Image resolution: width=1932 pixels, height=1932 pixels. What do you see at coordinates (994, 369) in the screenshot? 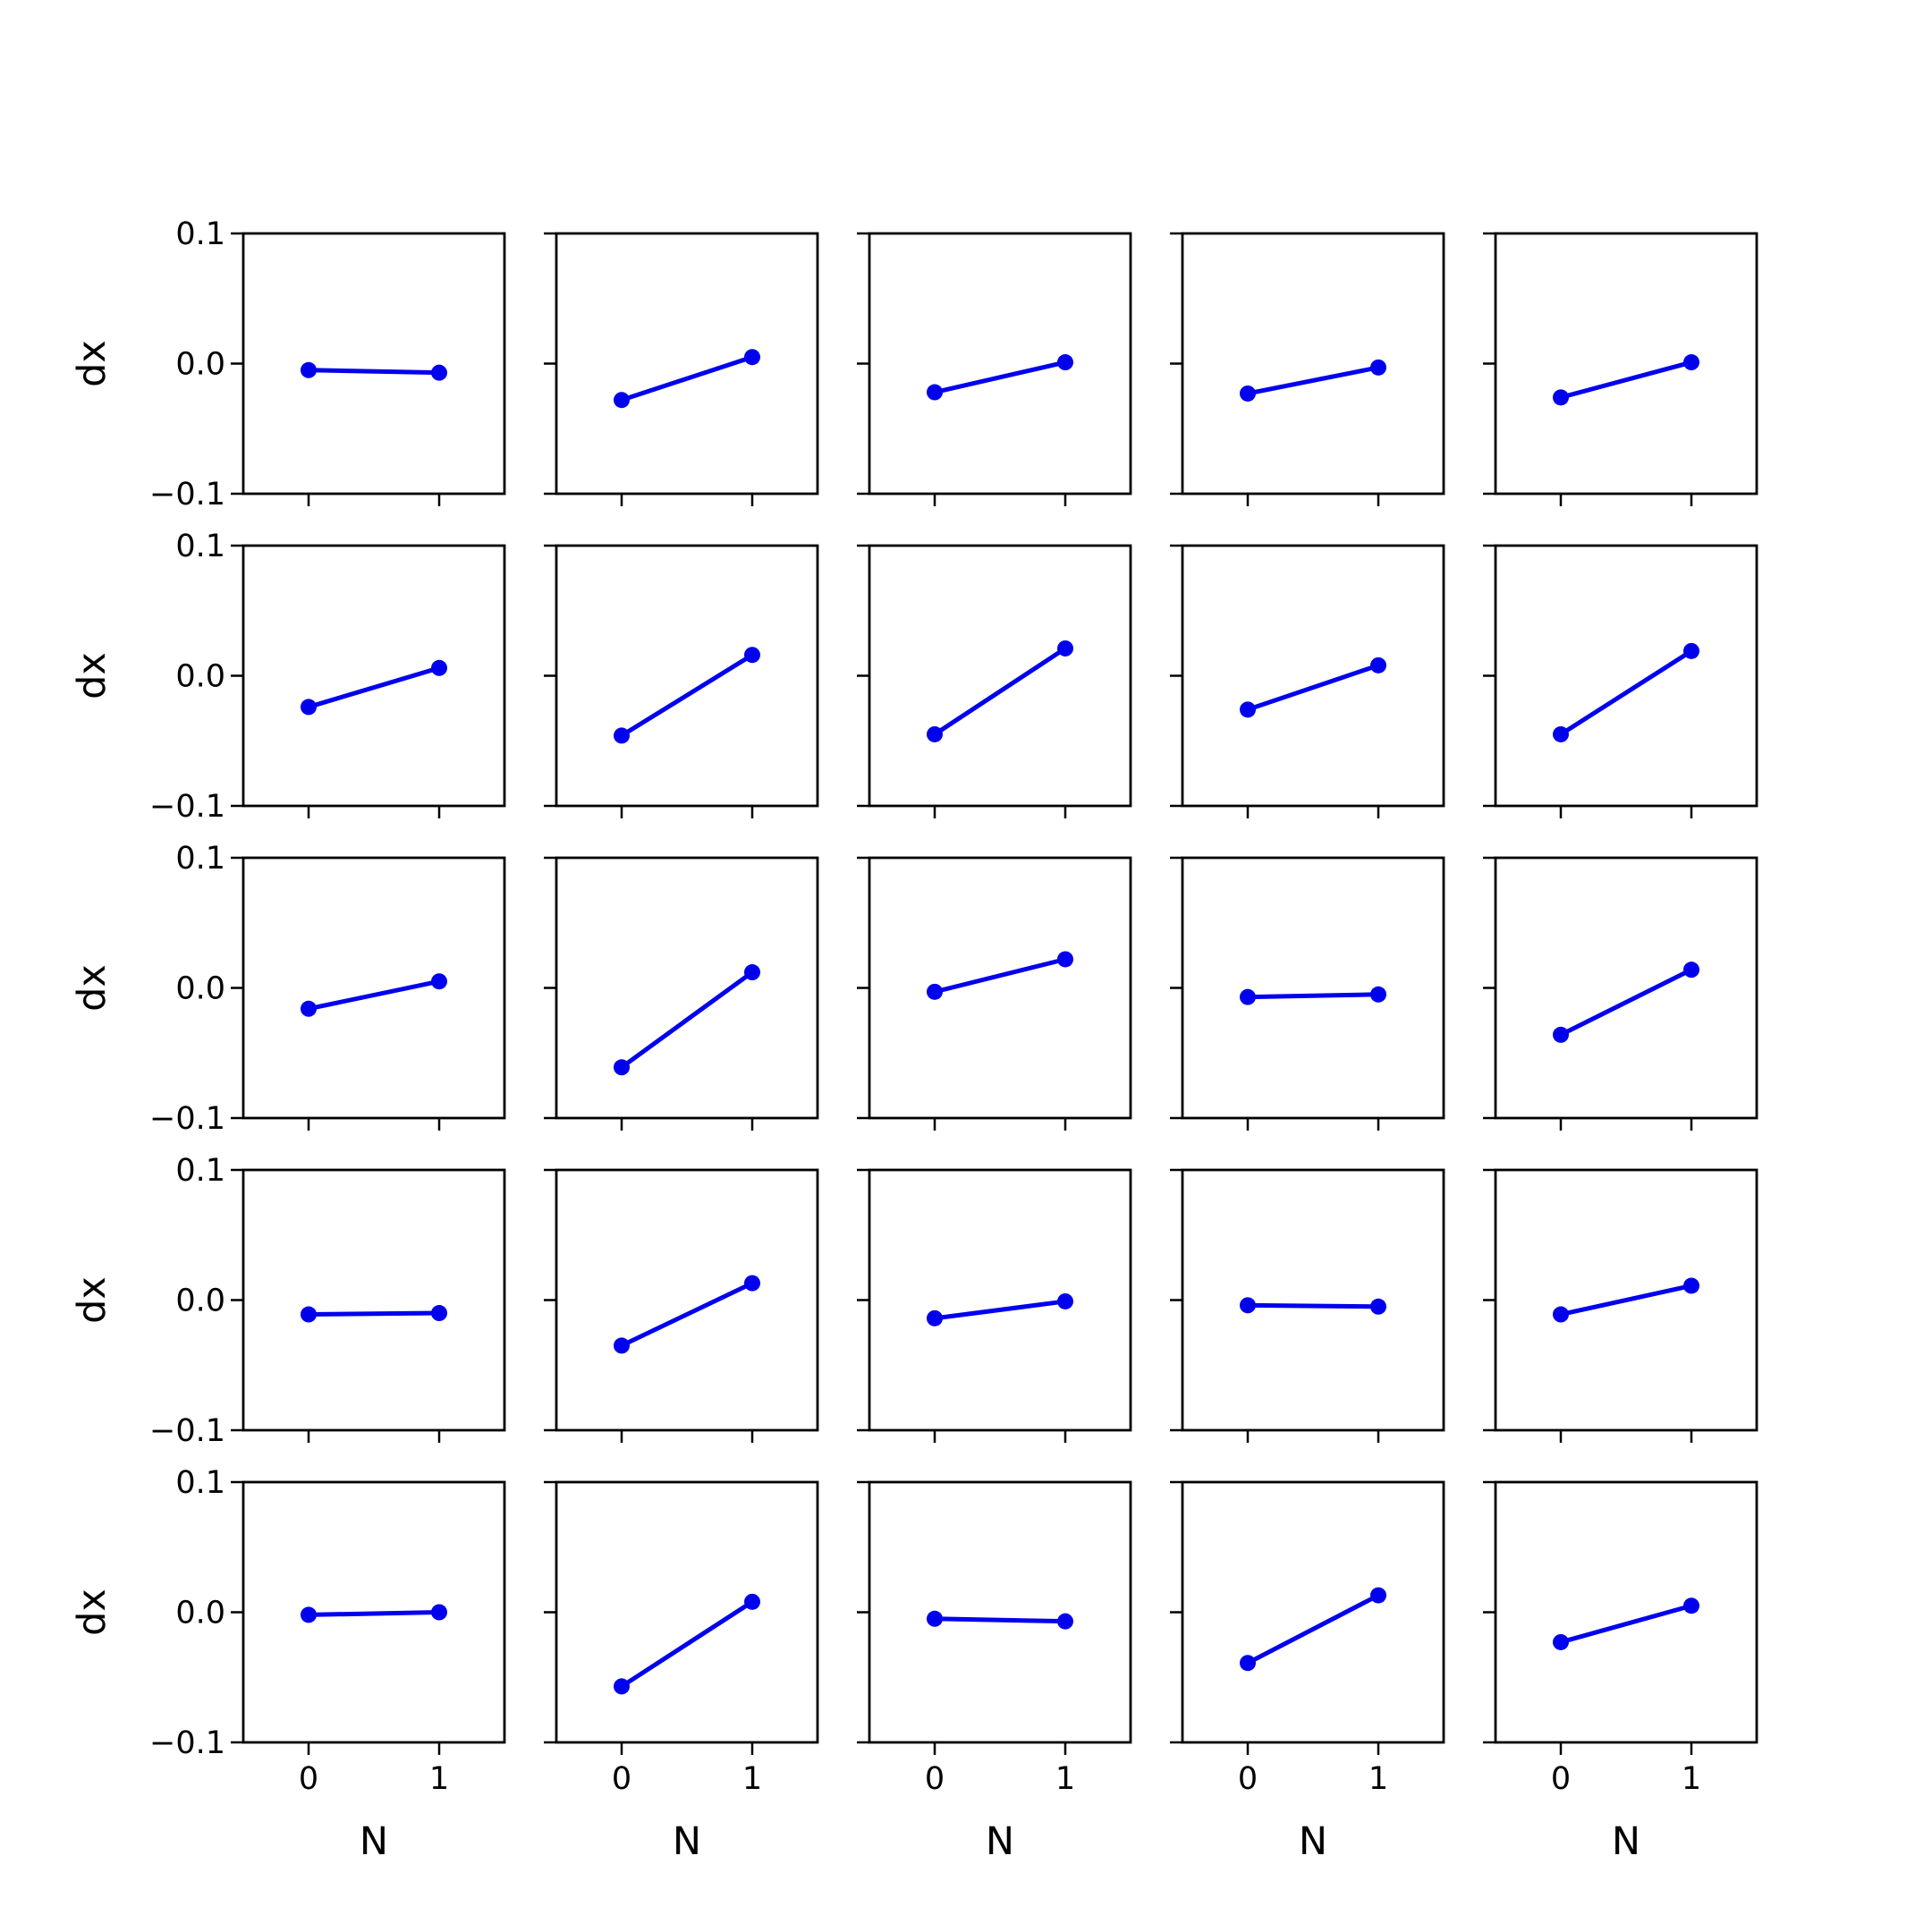
I see `subplot-r1-c3` at bounding box center [994, 369].